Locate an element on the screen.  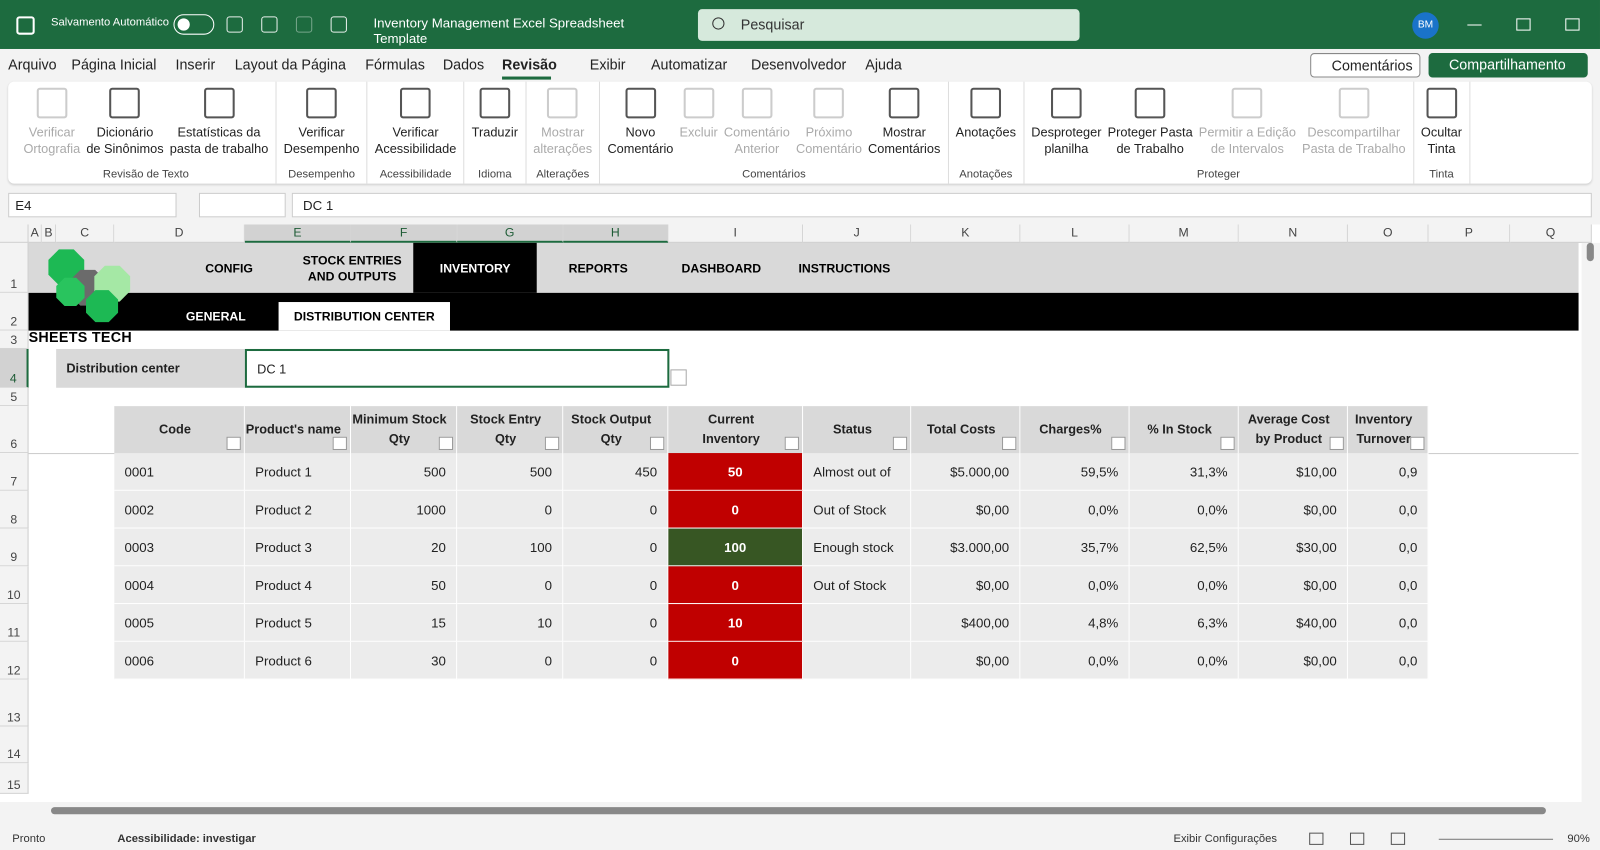
row-header: 3 is located at coordinates (14, 339).